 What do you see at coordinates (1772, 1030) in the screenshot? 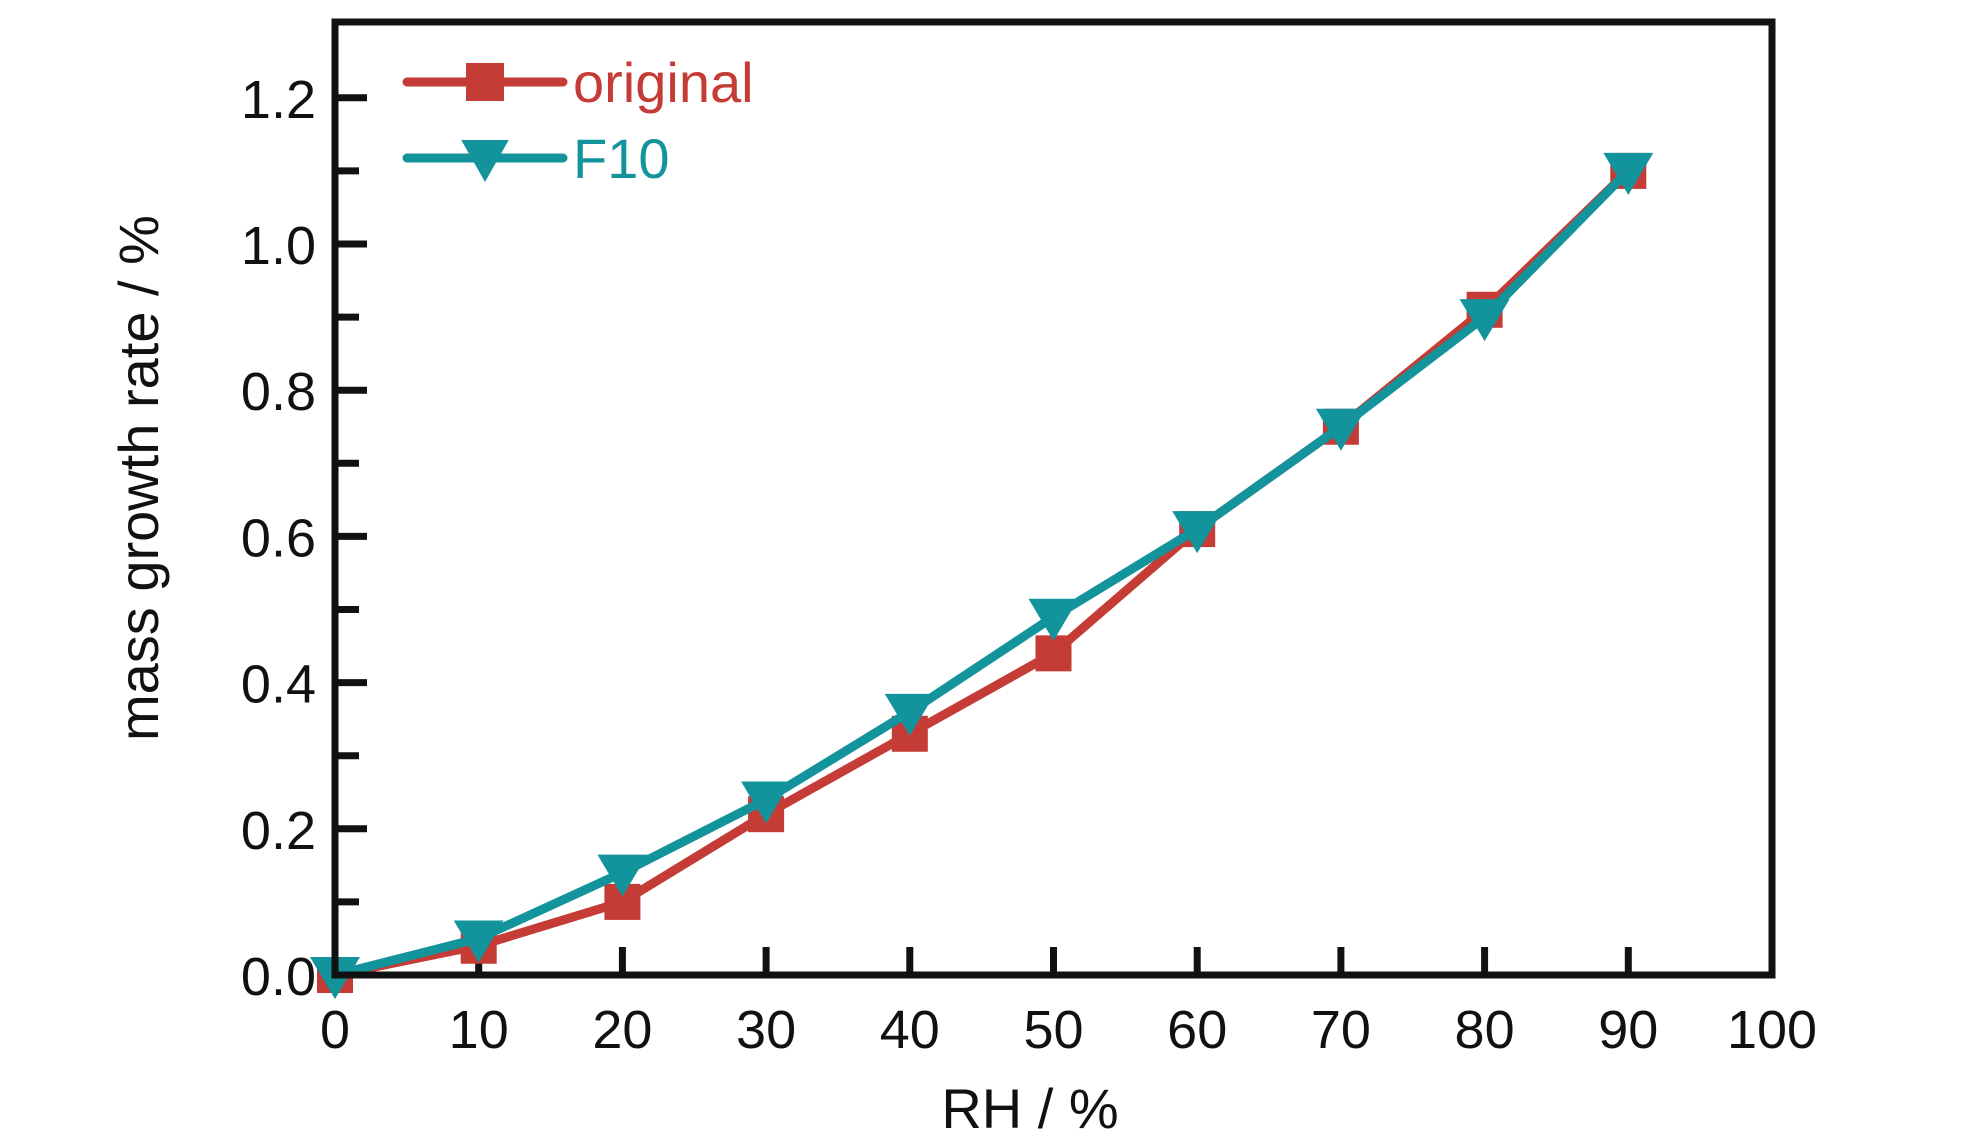
I see `x-tick-label: 100` at bounding box center [1772, 1030].